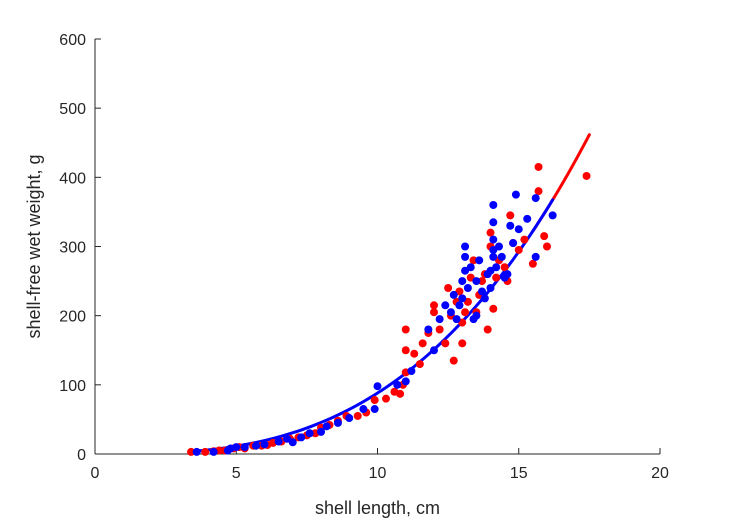  What do you see at coordinates (72, 40) in the screenshot?
I see `y-tick-label: 600` at bounding box center [72, 40].